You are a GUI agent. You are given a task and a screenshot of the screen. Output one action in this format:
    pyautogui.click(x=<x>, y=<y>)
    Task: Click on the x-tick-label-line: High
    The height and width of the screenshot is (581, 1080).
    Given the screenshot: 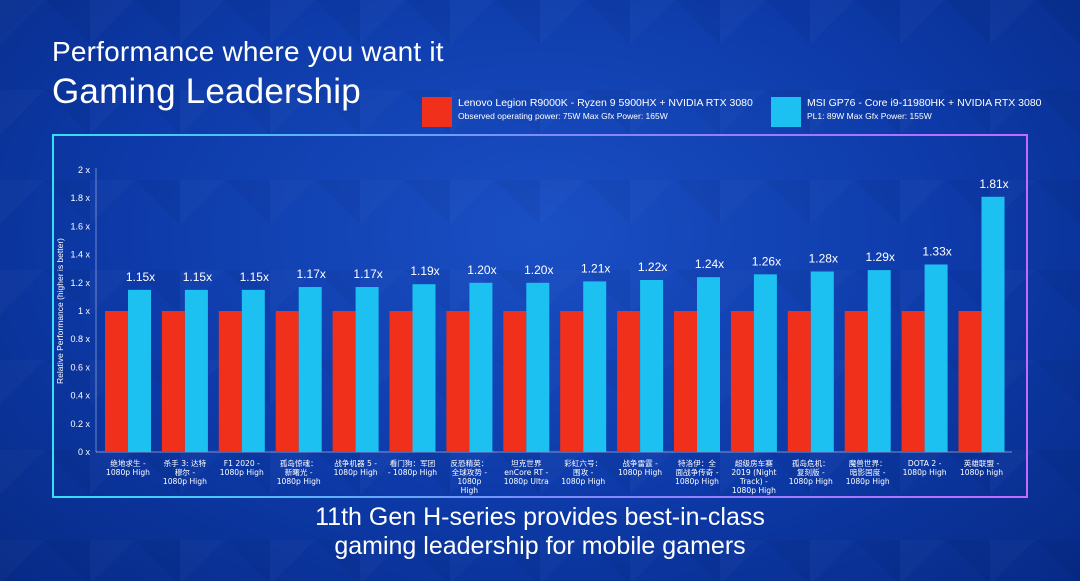 What is the action you would take?
    pyautogui.click(x=470, y=490)
    